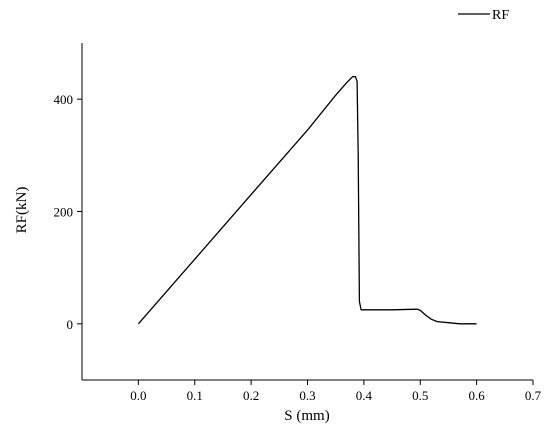 This screenshot has width=550, height=435. Describe the element at coordinates (195, 395) in the screenshot. I see `x-tick-label: 0.1` at that location.